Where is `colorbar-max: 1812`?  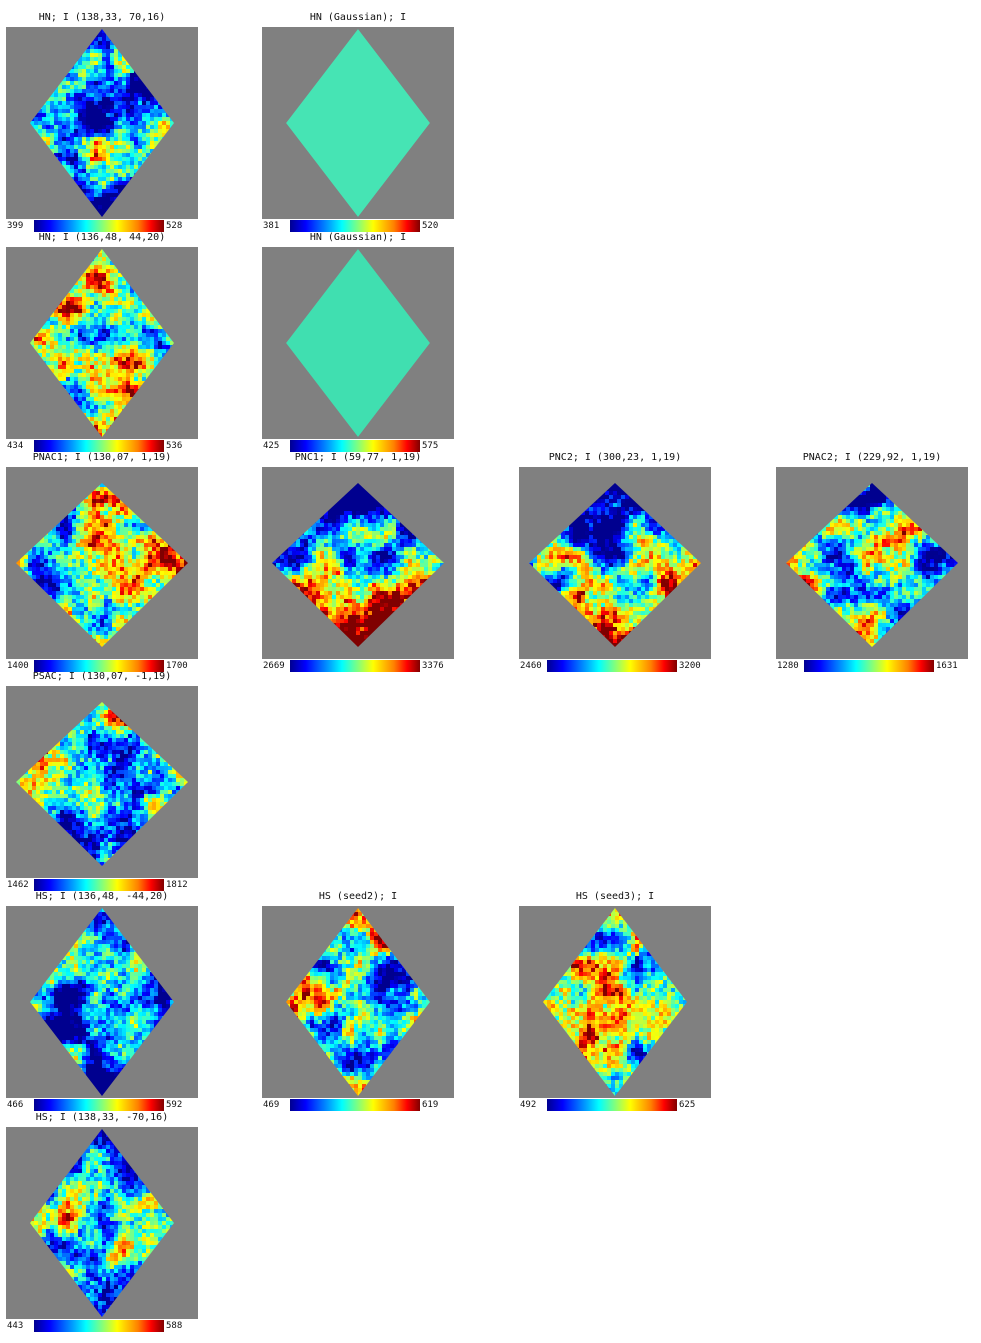 colorbar-max: 1812 is located at coordinates (177, 885).